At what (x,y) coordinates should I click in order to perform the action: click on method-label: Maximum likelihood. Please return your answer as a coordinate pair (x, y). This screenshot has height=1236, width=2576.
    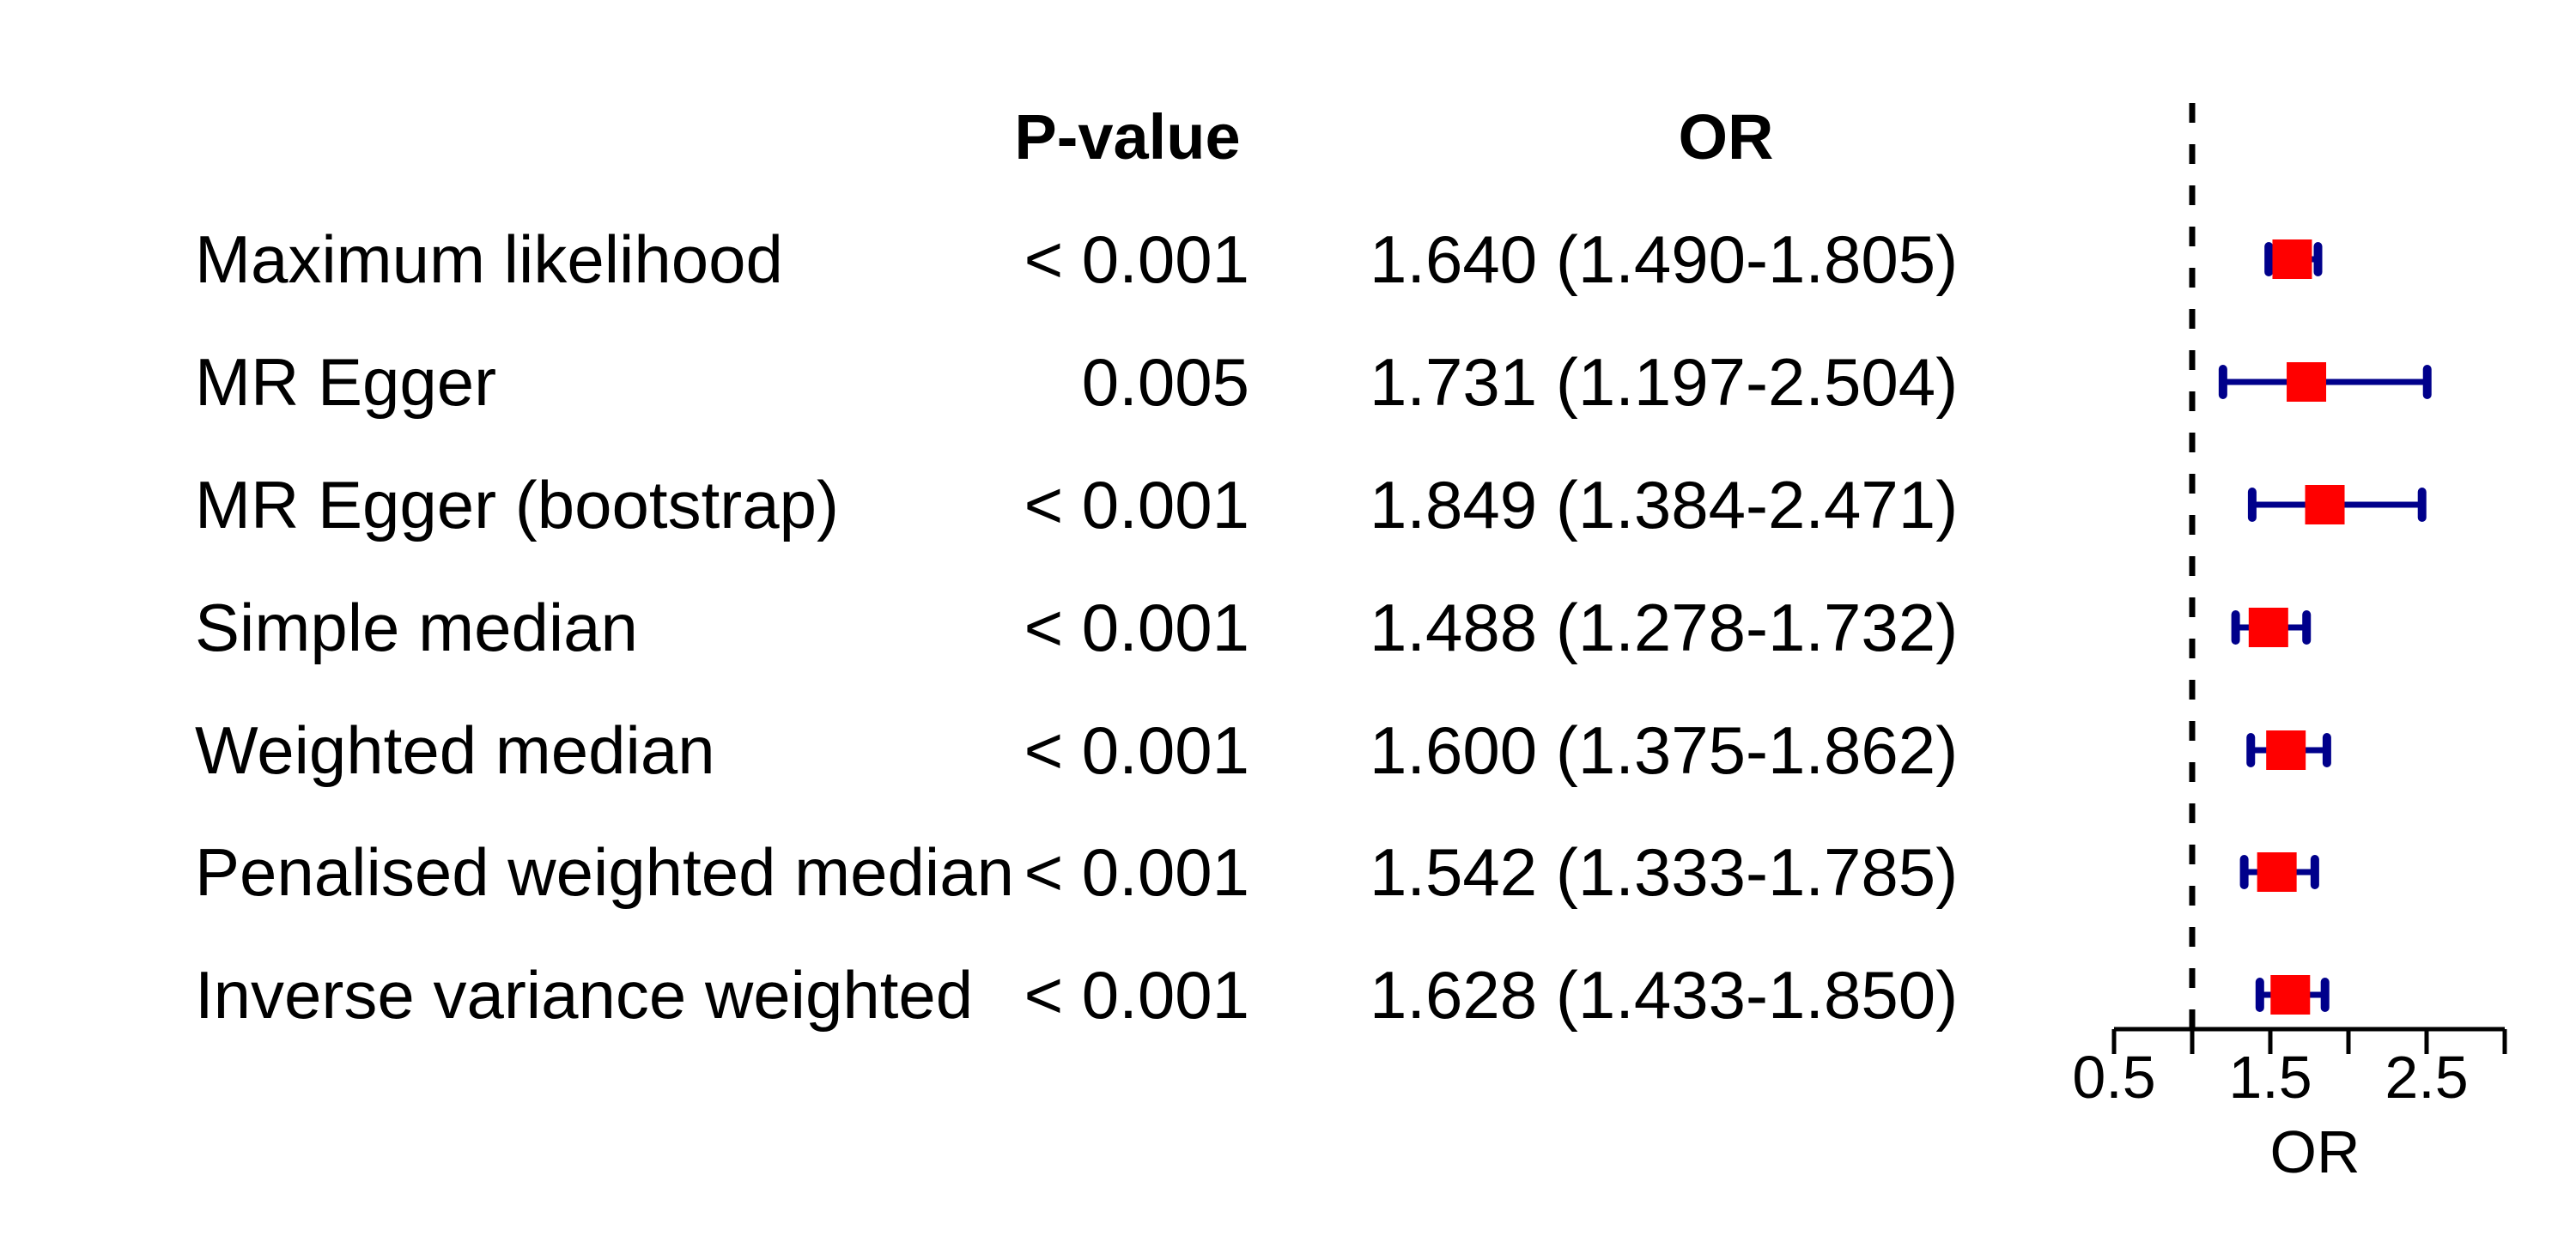
    Looking at the image, I should click on (489, 259).